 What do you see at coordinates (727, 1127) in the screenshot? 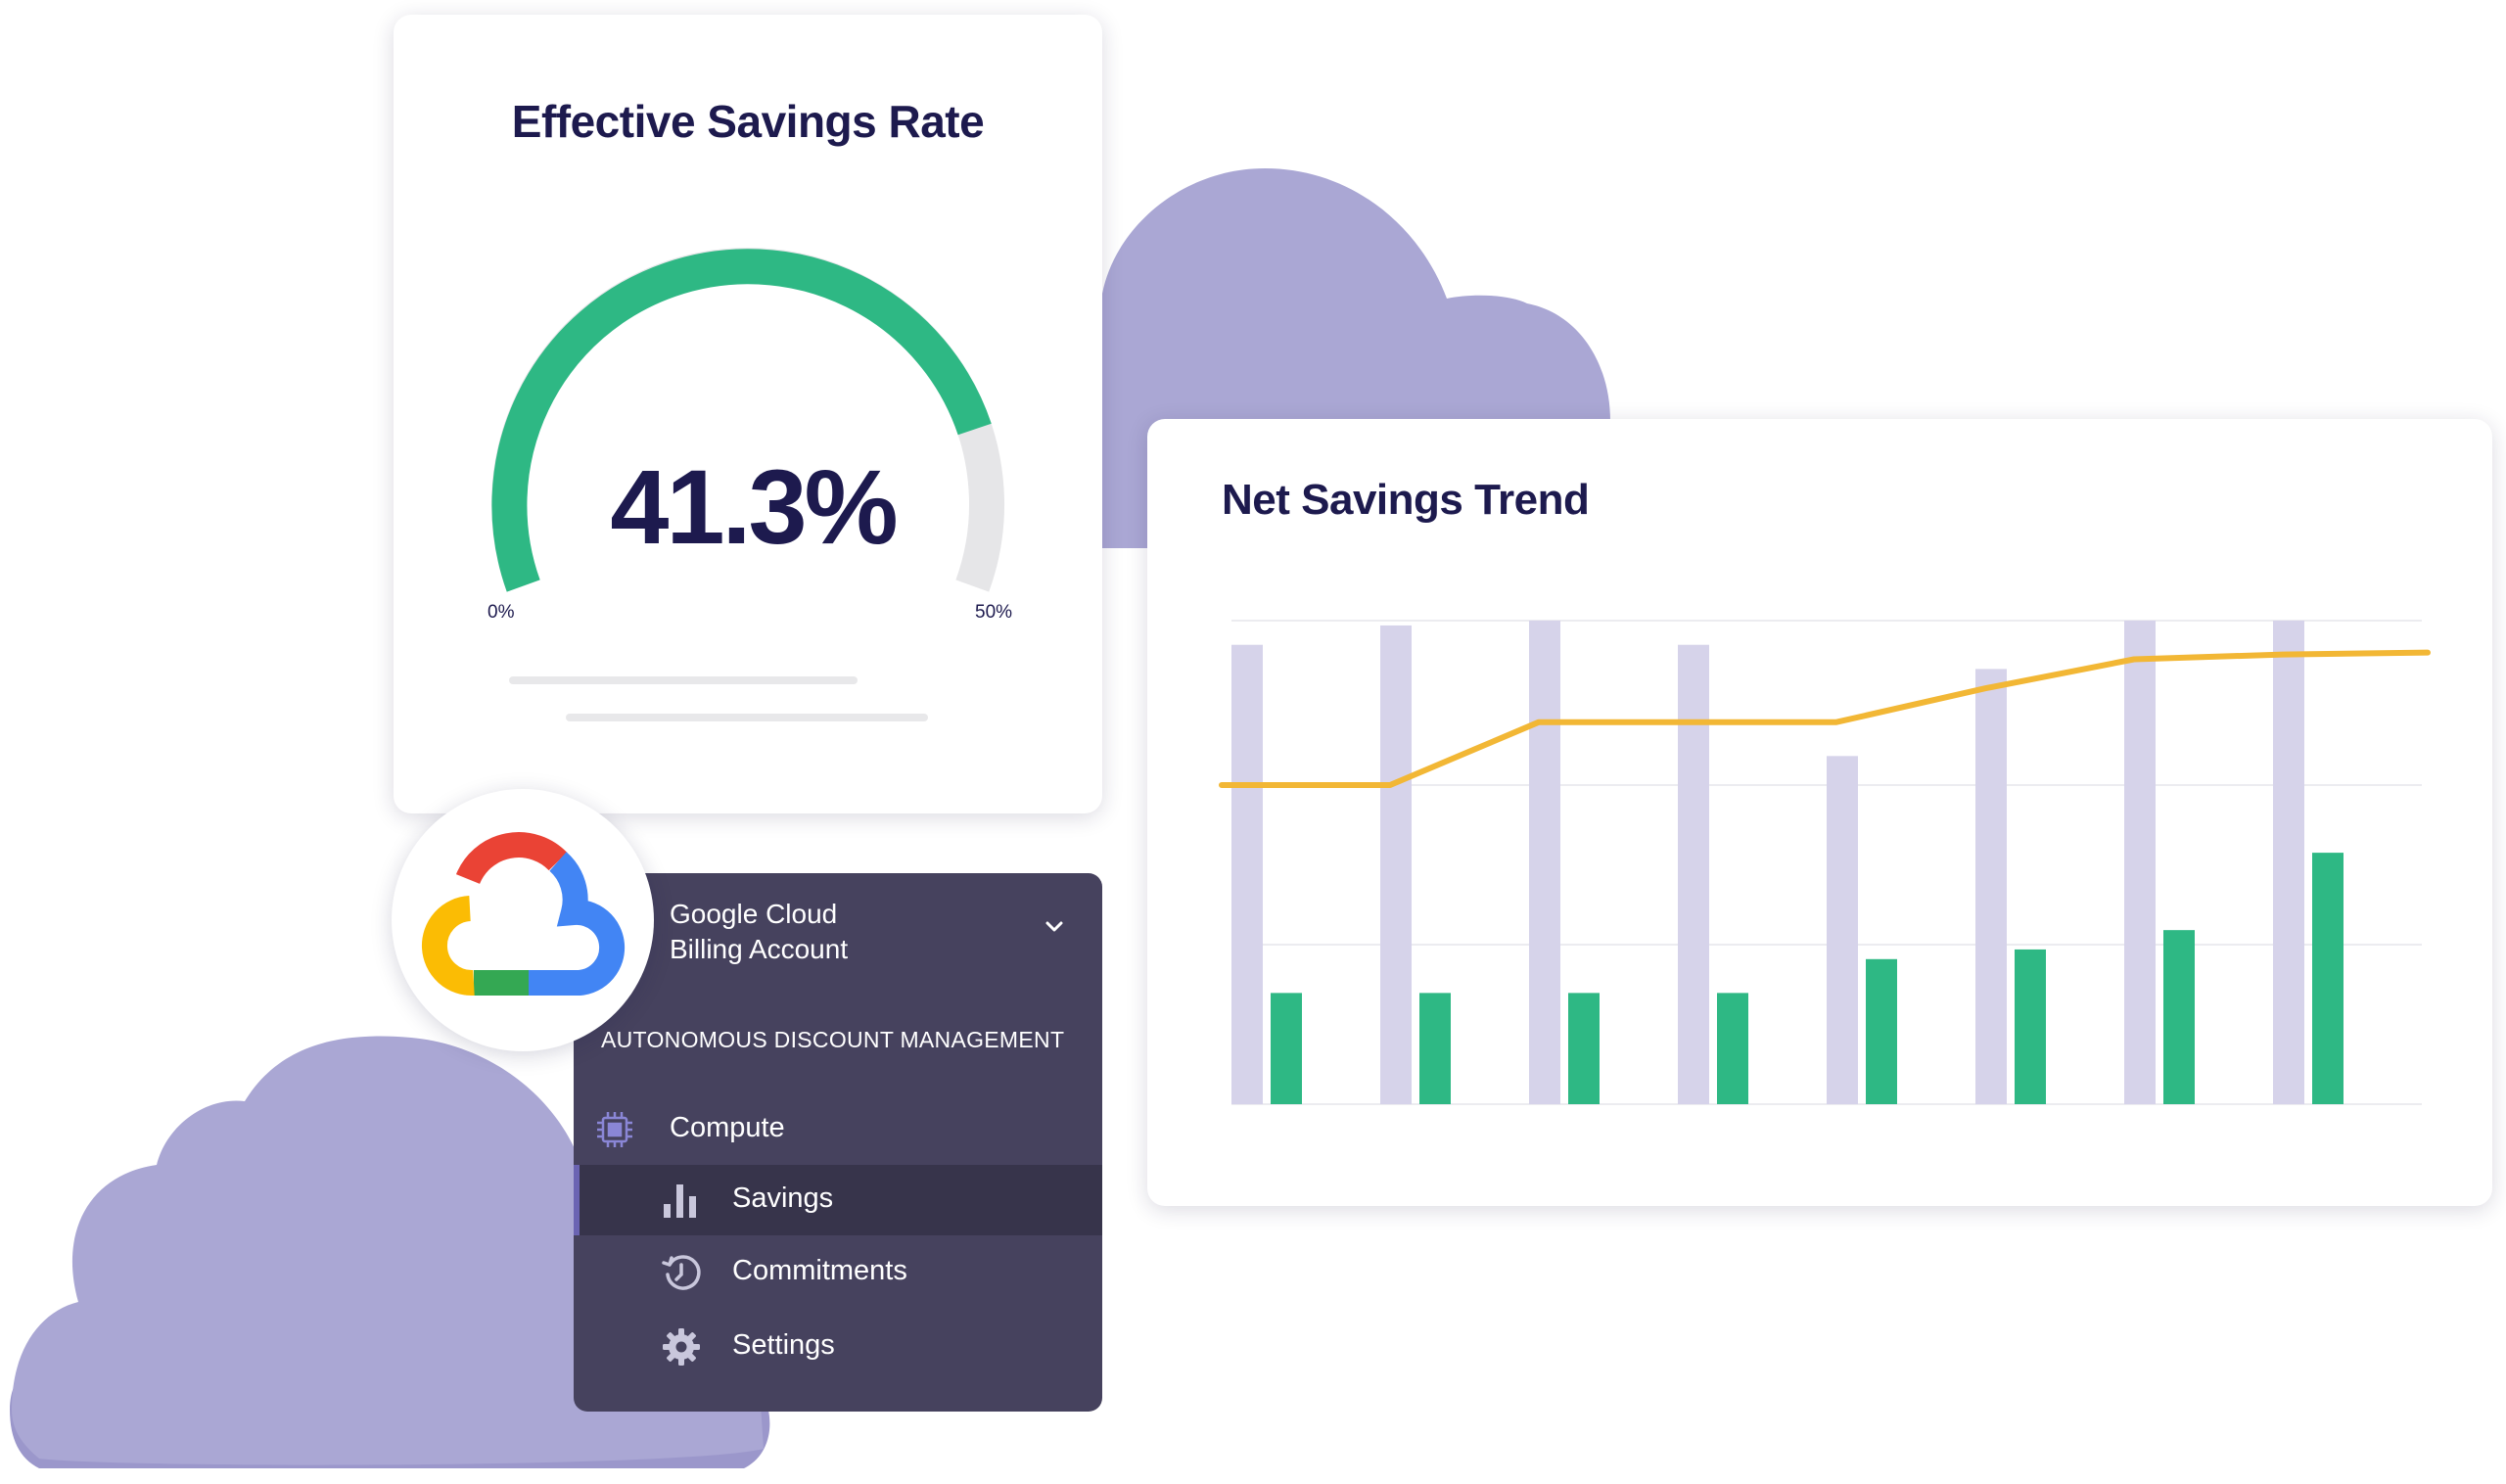
I see `menu-item-label: Compute` at bounding box center [727, 1127].